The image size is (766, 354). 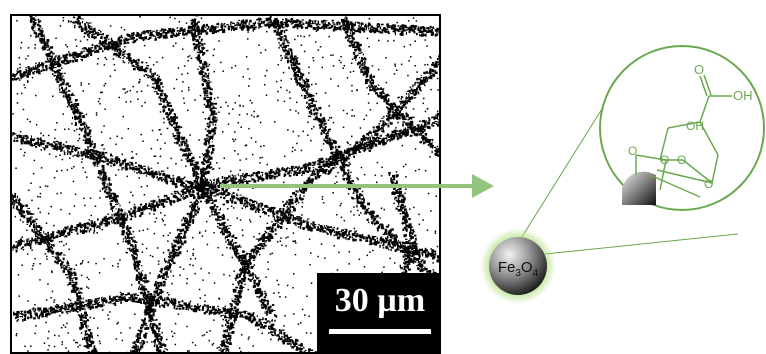 I want to click on particle-core, so click(x=518, y=266).